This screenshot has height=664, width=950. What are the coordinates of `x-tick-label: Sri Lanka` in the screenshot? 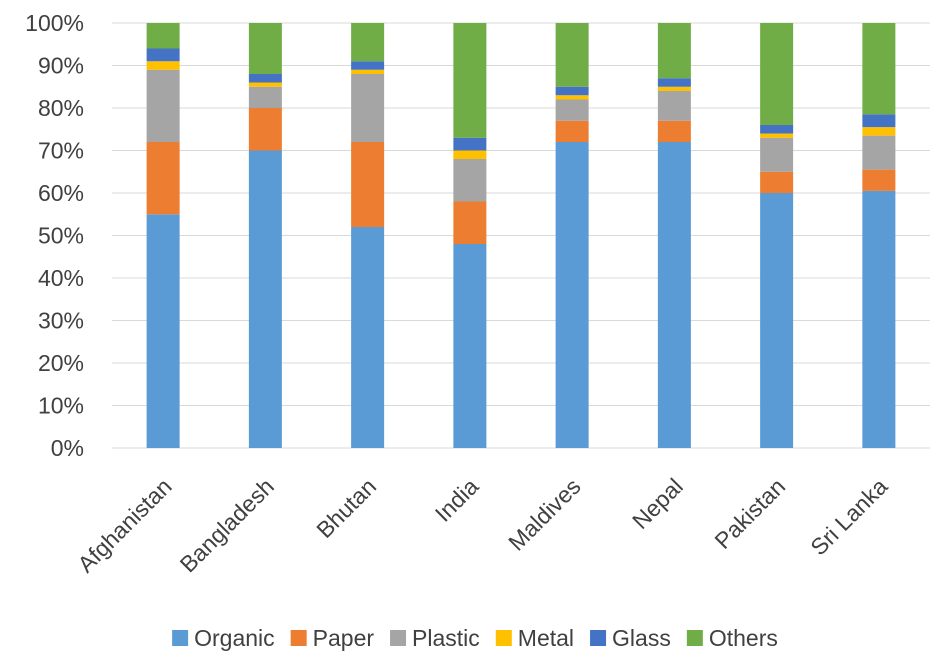 It's located at (848, 516).